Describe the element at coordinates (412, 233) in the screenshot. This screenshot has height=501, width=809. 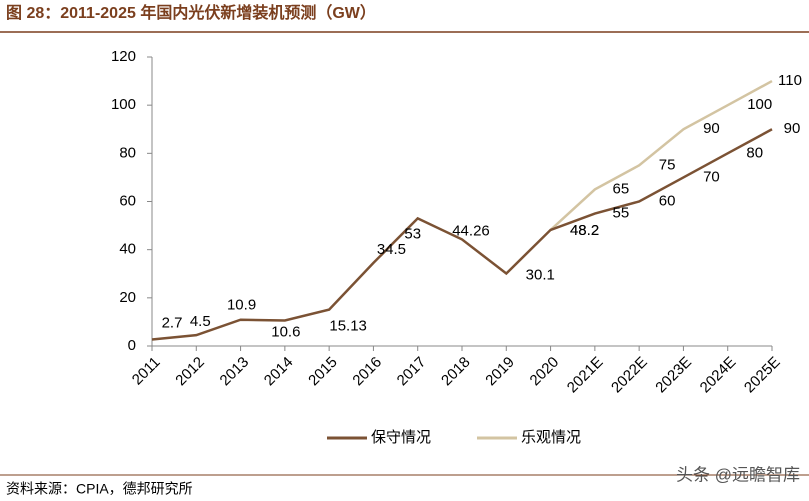
I see `data-label: 53` at that location.